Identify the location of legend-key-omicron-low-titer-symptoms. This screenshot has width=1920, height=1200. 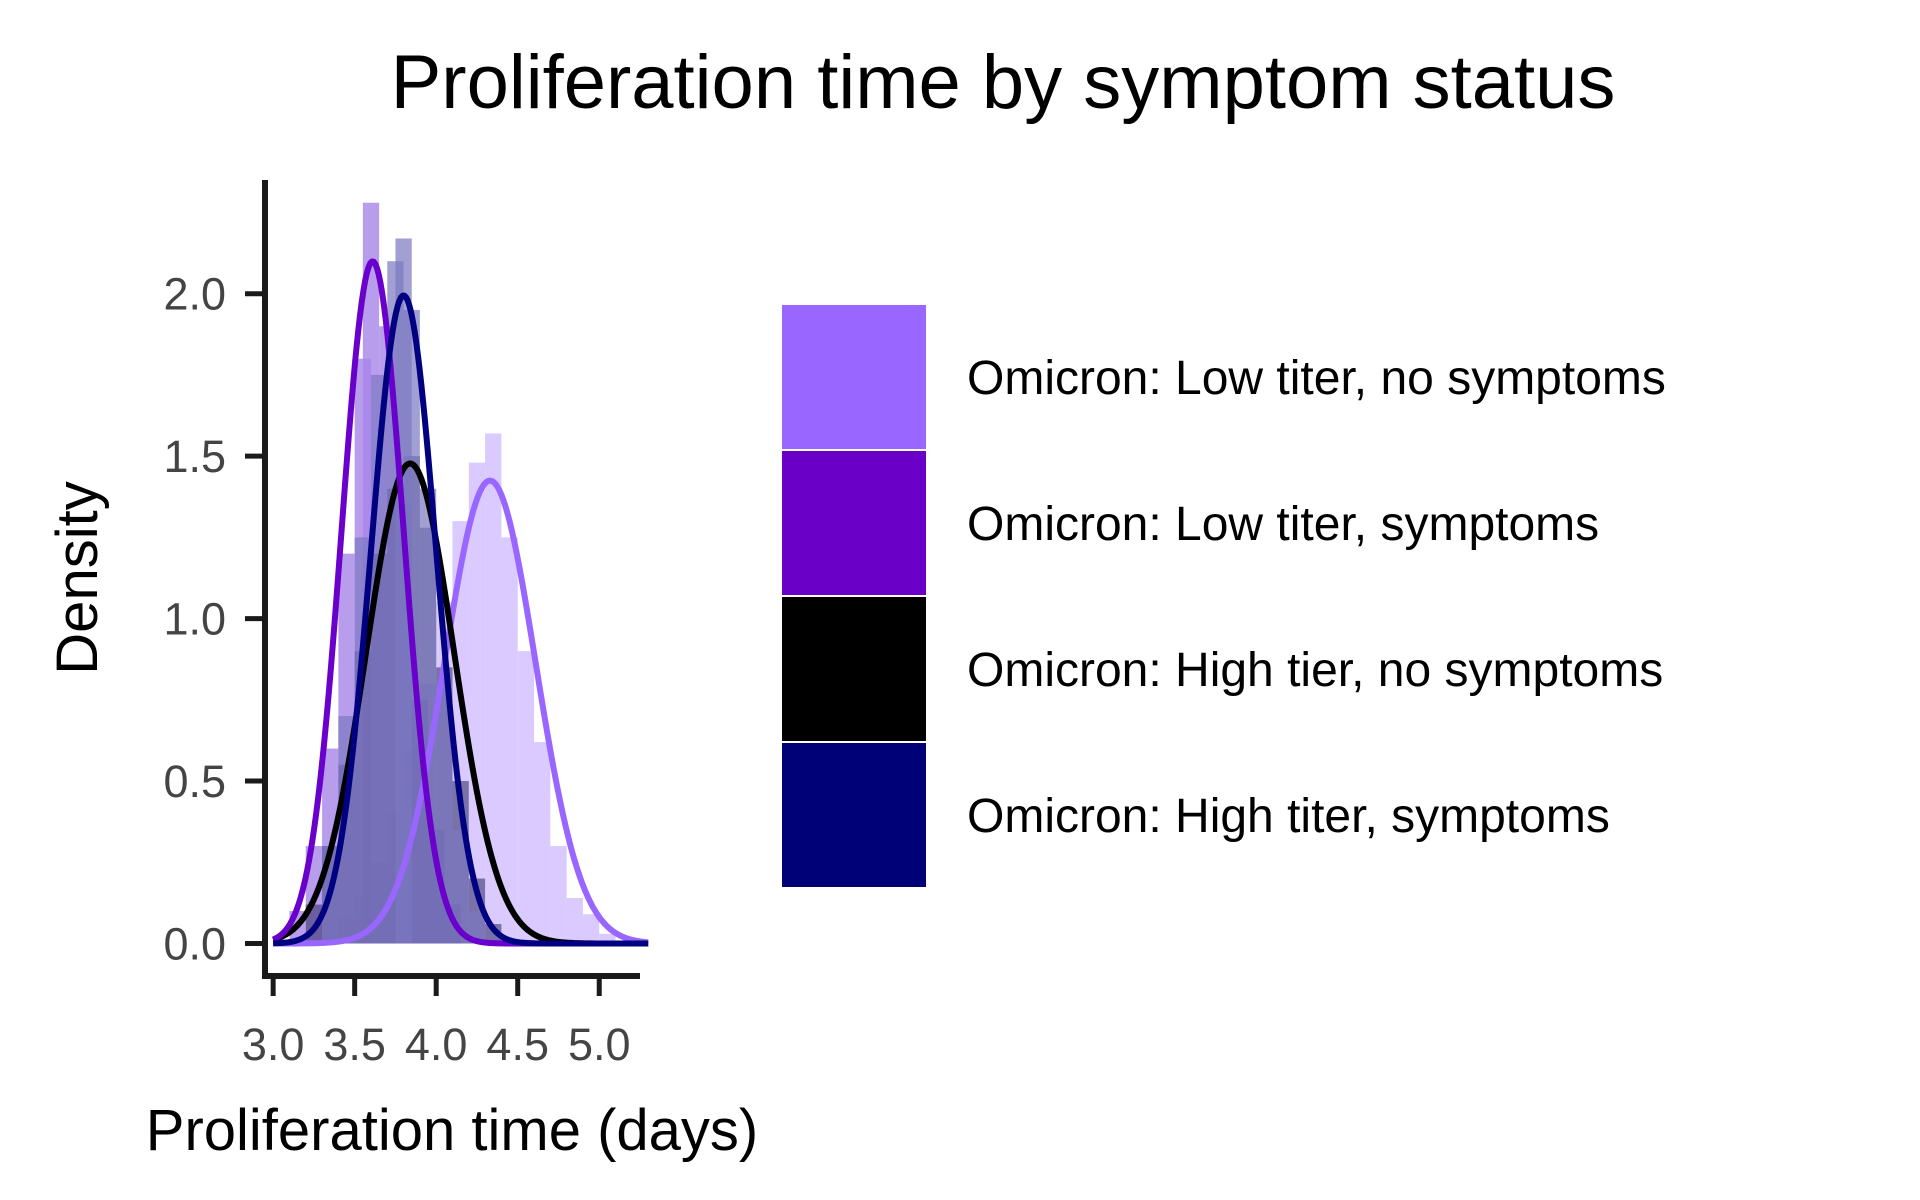
(854, 523).